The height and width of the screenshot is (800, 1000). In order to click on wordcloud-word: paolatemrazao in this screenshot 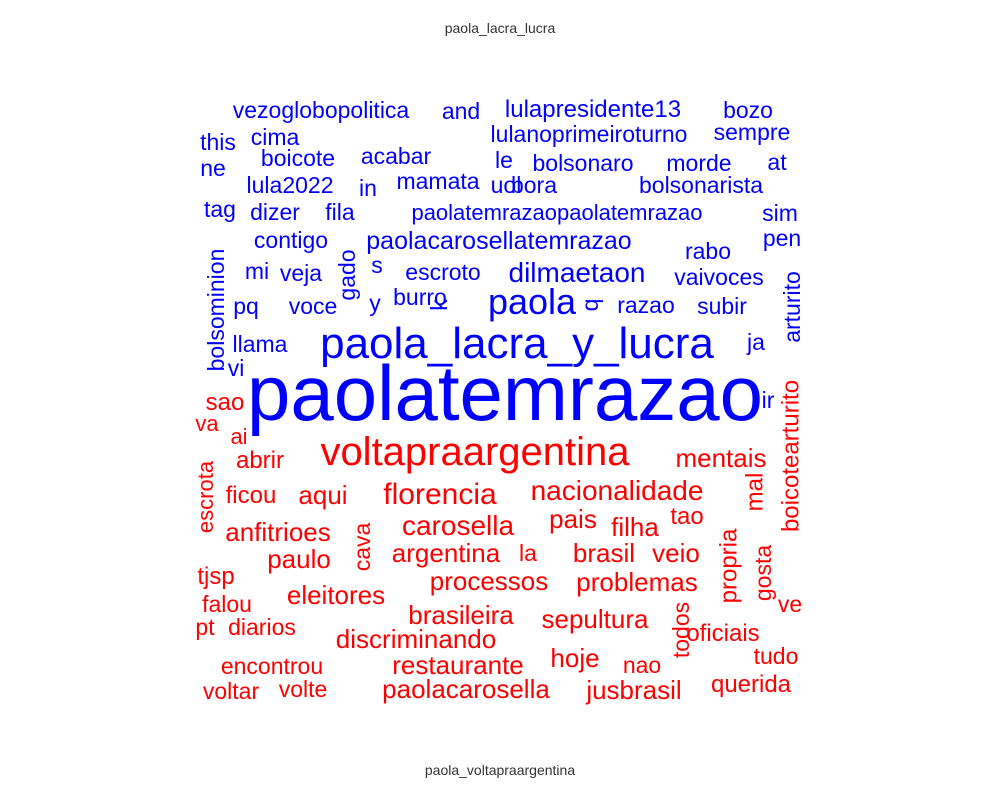, I will do `click(505, 393)`.